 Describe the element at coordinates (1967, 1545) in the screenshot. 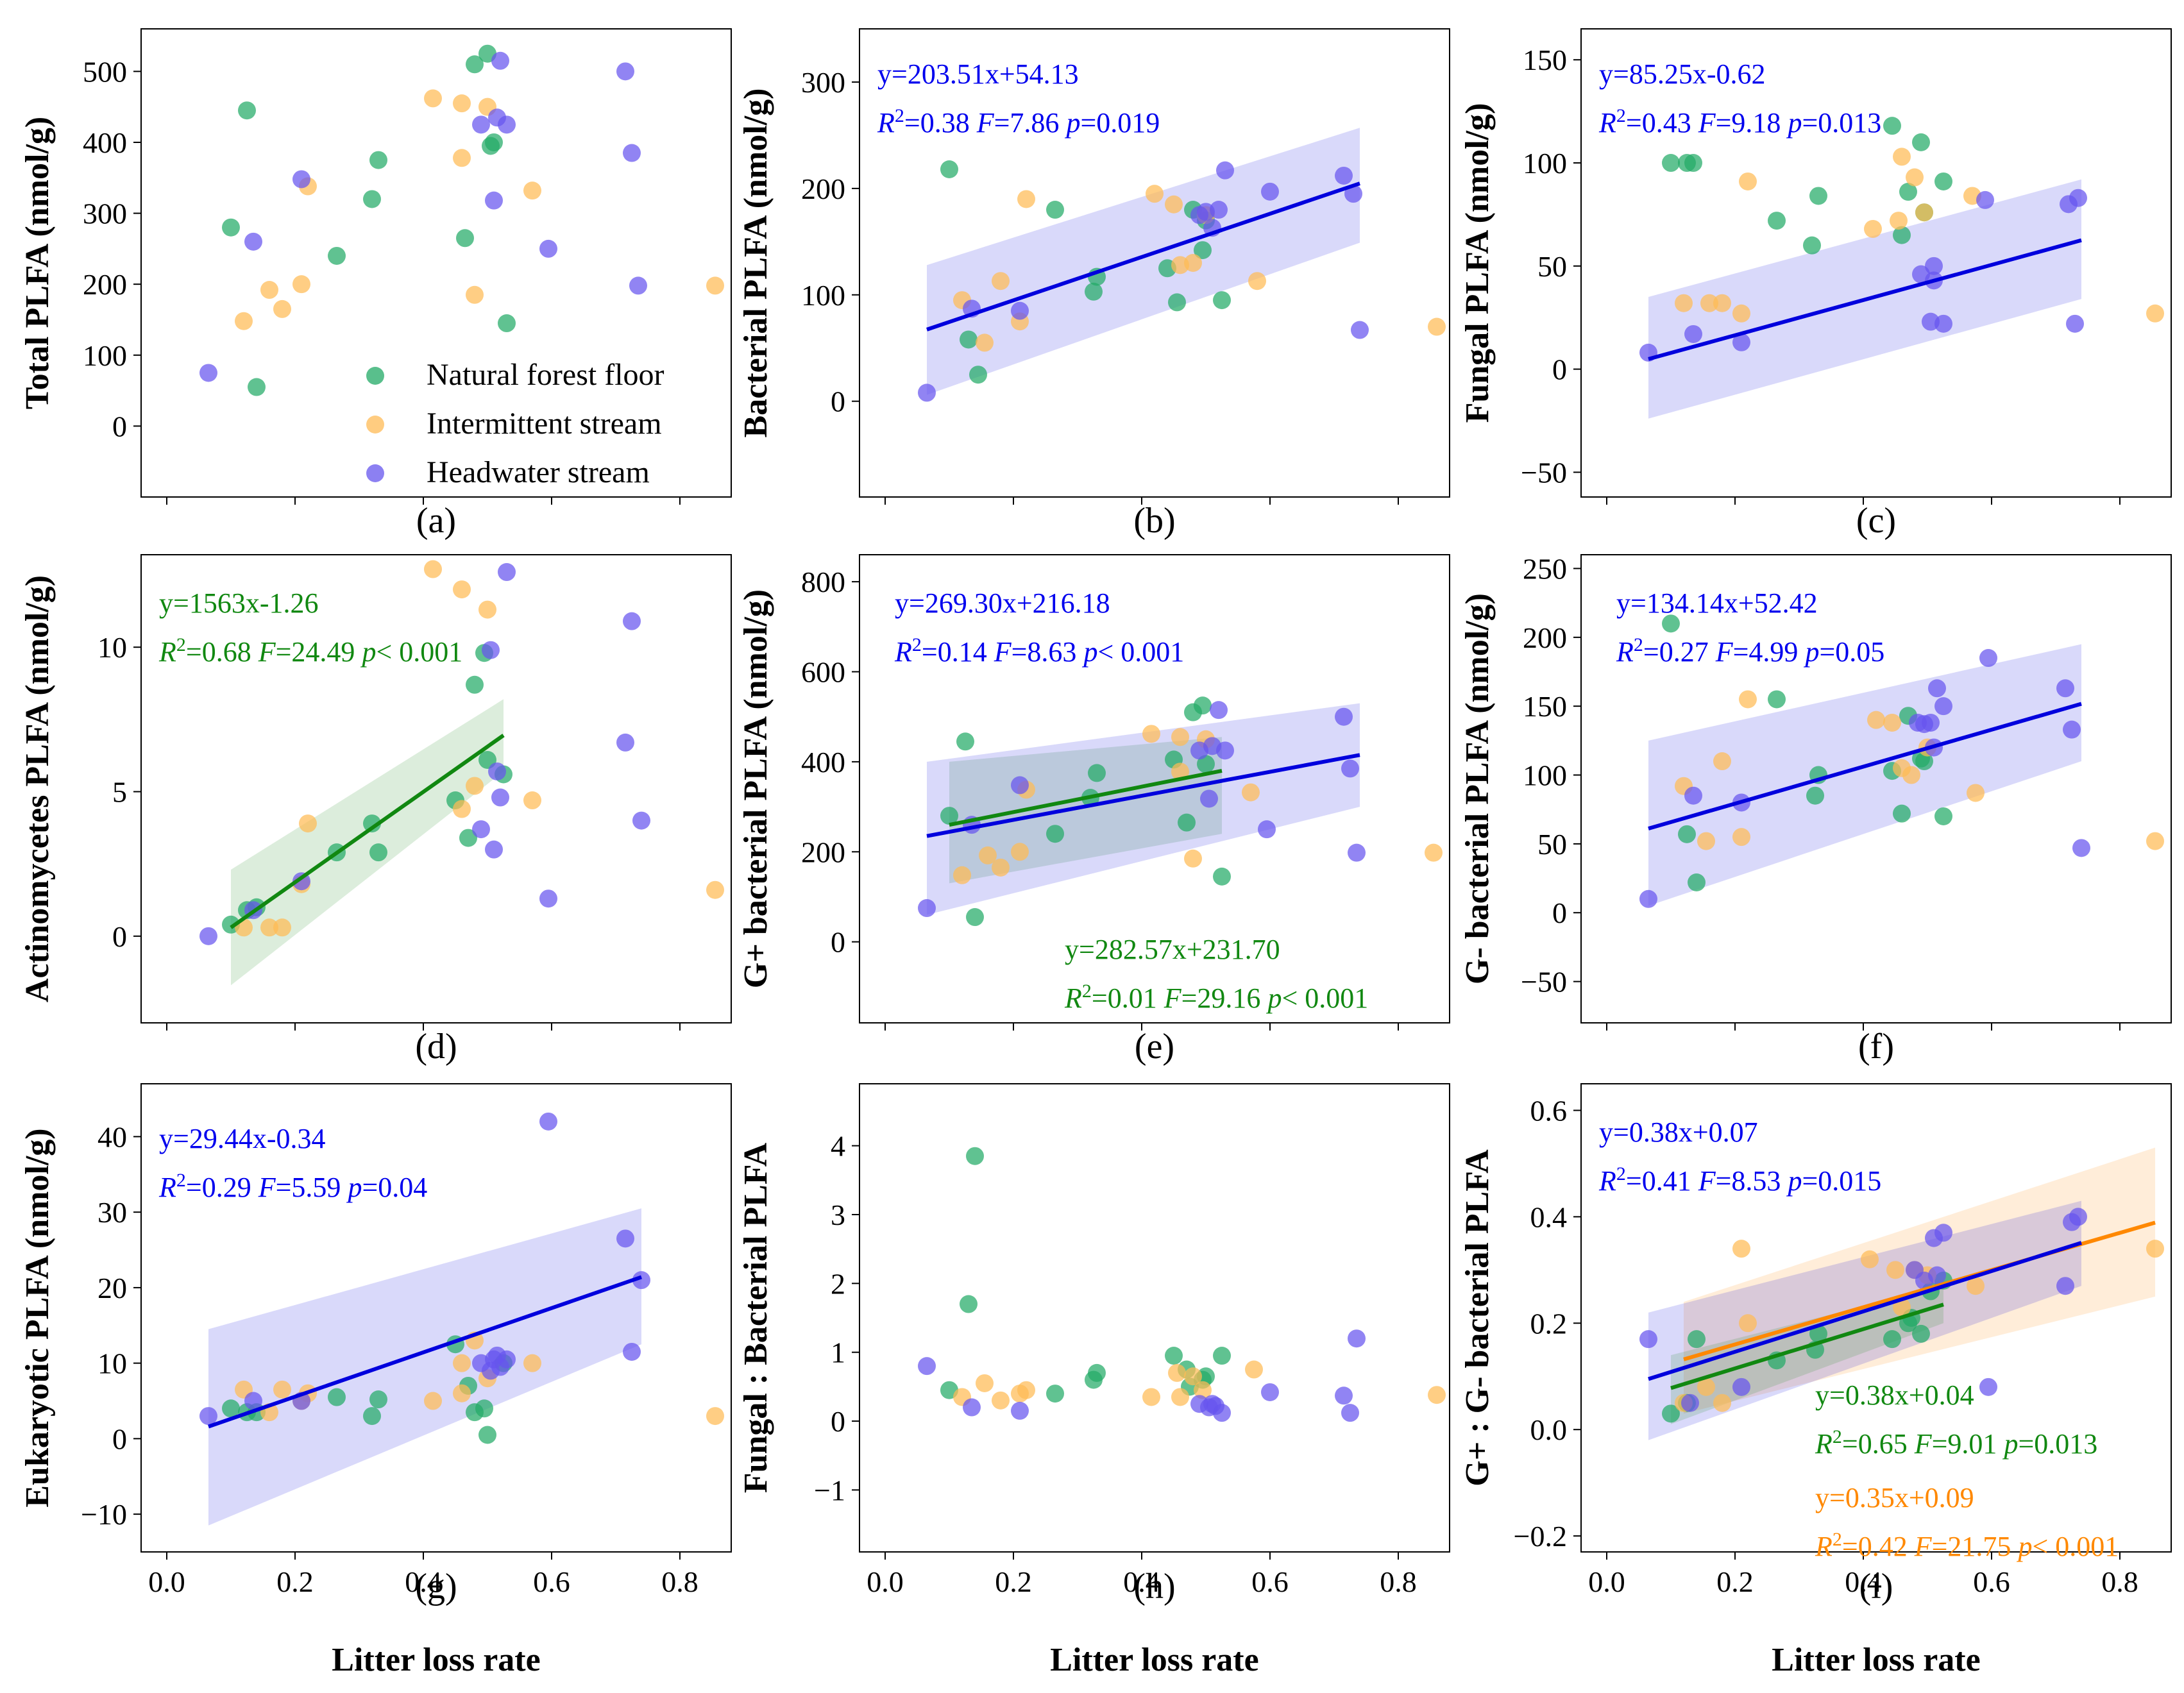

I see `regression-stats: R2=0.42 F=21.75 p< 0.001` at that location.